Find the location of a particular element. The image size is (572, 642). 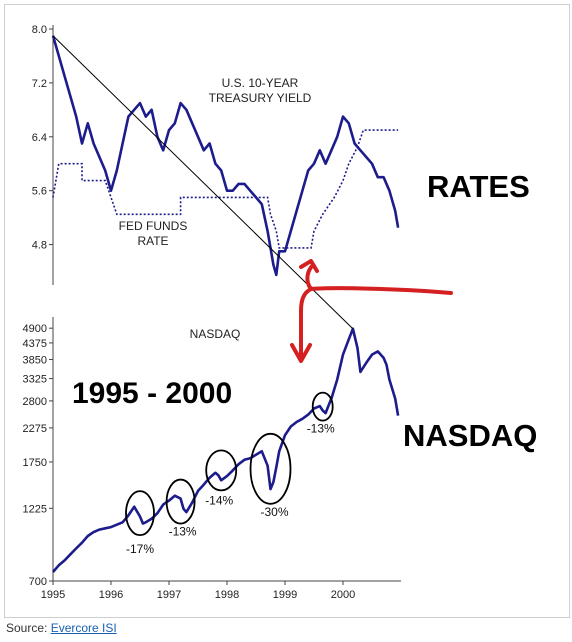

ten-year-label-line1: U.S. 10-YEAR is located at coordinates (260, 83).